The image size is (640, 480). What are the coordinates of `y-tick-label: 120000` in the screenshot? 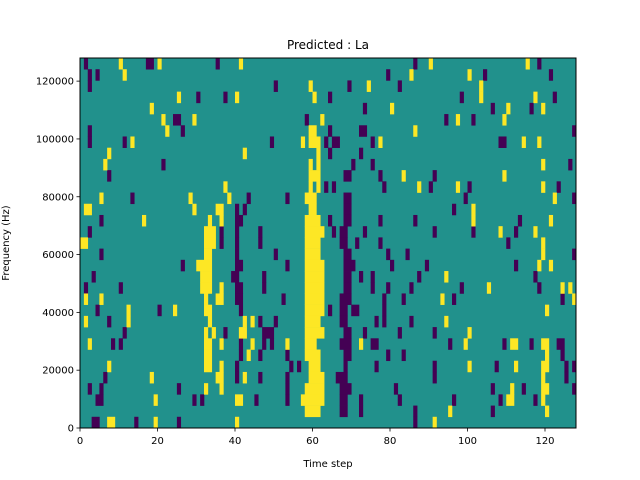 It's located at (55, 82).